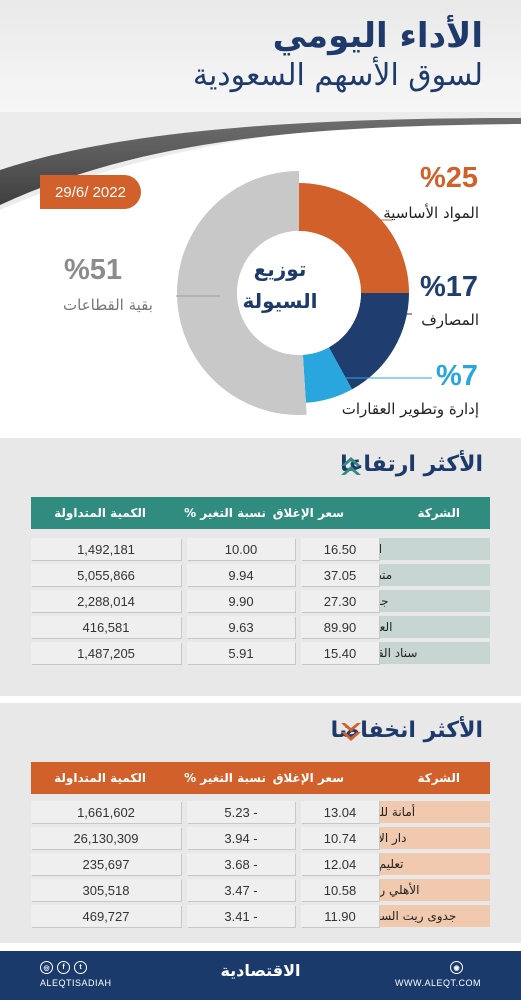 This screenshot has height=1000, width=521. I want to click on close-price-cell: 12.04, so click(340, 864).